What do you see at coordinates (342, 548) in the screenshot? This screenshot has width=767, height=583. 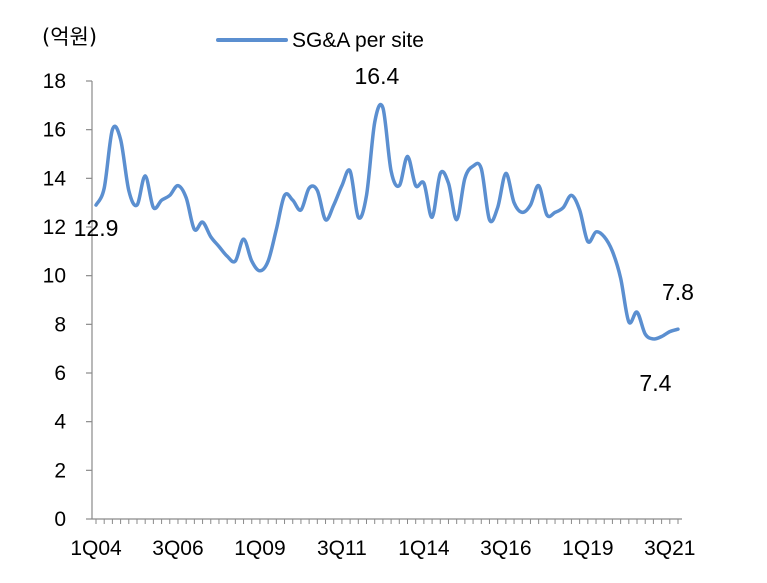 I see `x-tick-label: 3Q11` at bounding box center [342, 548].